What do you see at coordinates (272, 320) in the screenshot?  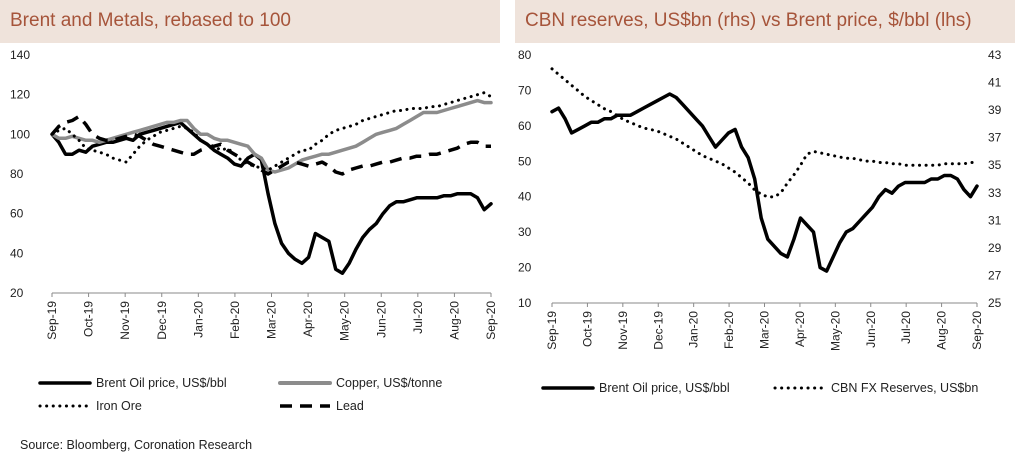 I see `left-x-tick-label: Mar-20` at bounding box center [272, 320].